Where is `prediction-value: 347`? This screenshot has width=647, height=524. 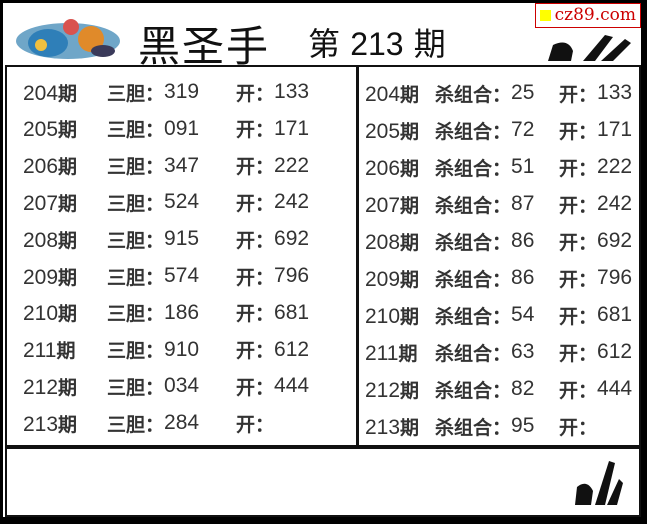 prediction-value: 347 is located at coordinates (182, 165).